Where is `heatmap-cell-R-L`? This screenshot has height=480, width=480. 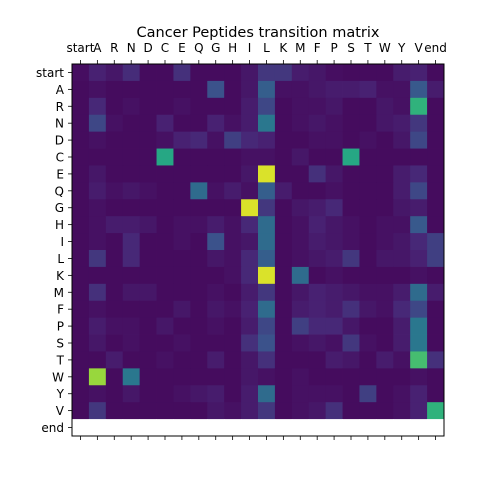 heatmap-cell-R-L is located at coordinates (267, 106).